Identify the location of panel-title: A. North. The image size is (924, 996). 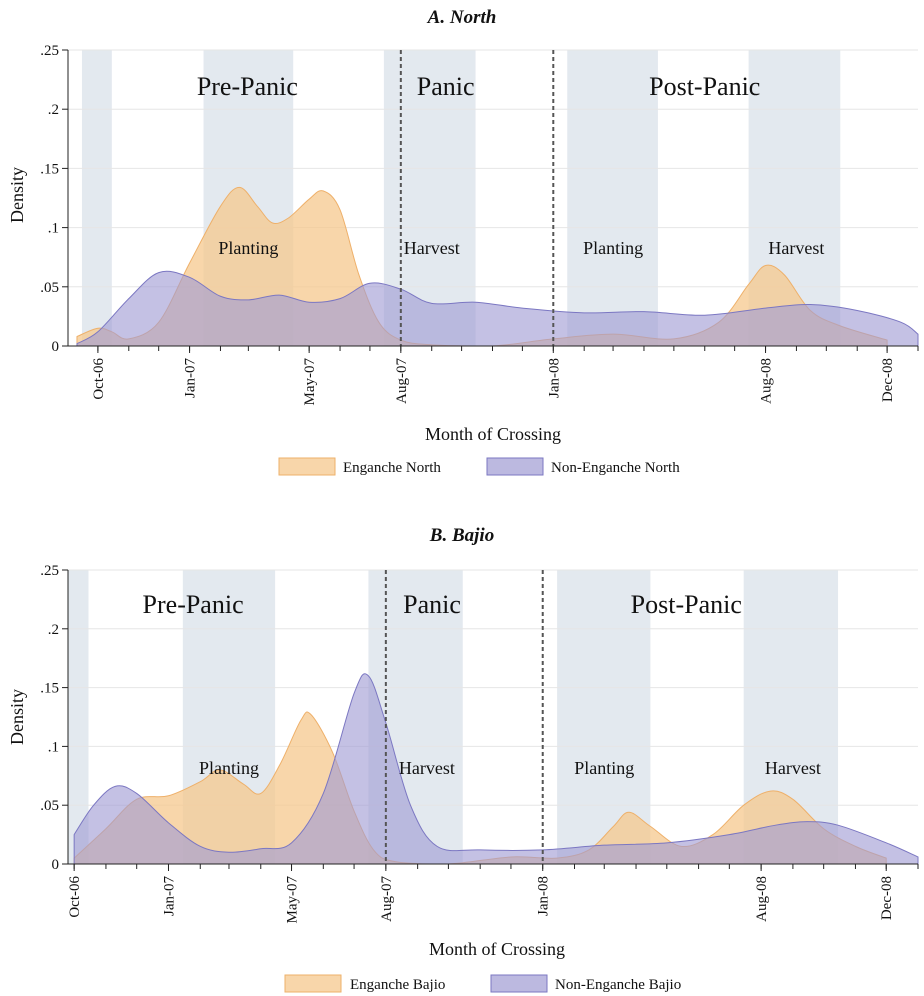
(462, 17).